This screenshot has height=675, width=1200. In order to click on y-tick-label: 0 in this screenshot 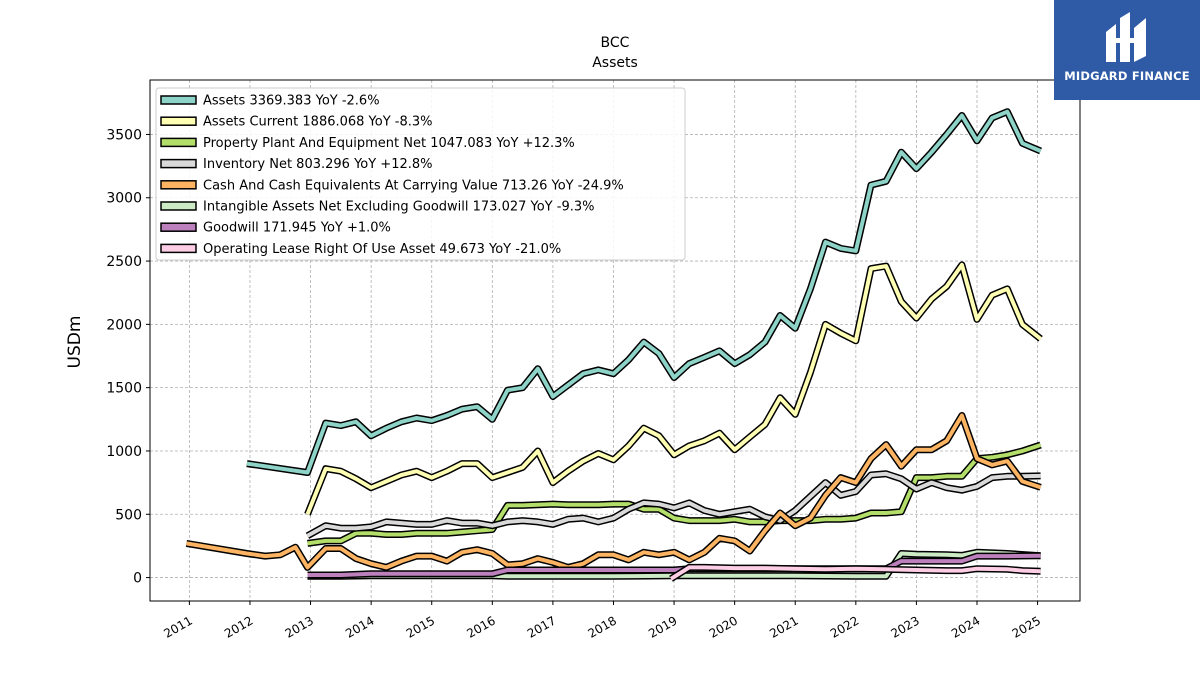, I will do `click(137, 579)`.